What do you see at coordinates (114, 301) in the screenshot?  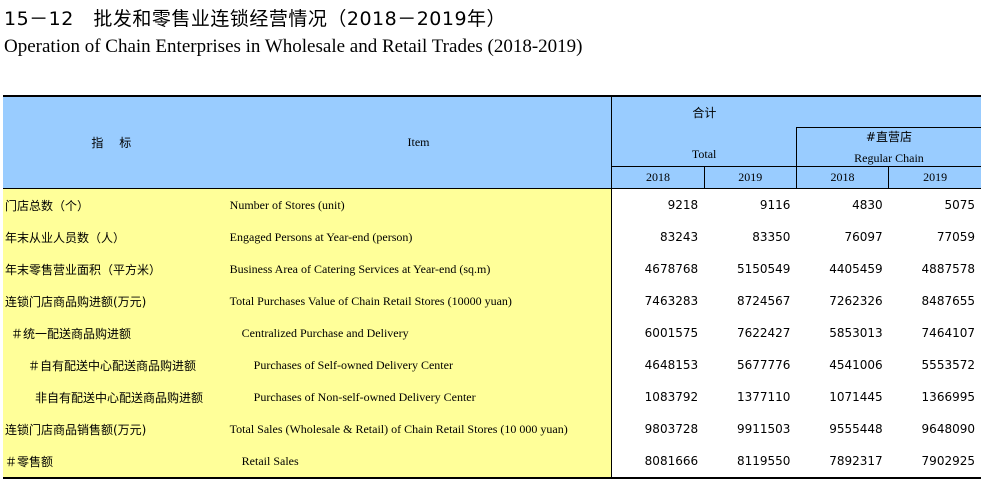 I see `row-label-cn: 连锁门店商品购进额(万元)` at bounding box center [114, 301].